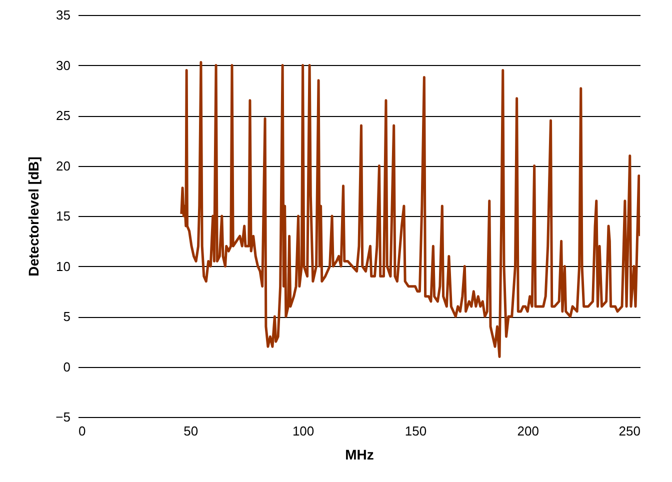 Image resolution: width=672 pixels, height=482 pixels. I want to click on y-tick-label: −5, so click(63, 417).